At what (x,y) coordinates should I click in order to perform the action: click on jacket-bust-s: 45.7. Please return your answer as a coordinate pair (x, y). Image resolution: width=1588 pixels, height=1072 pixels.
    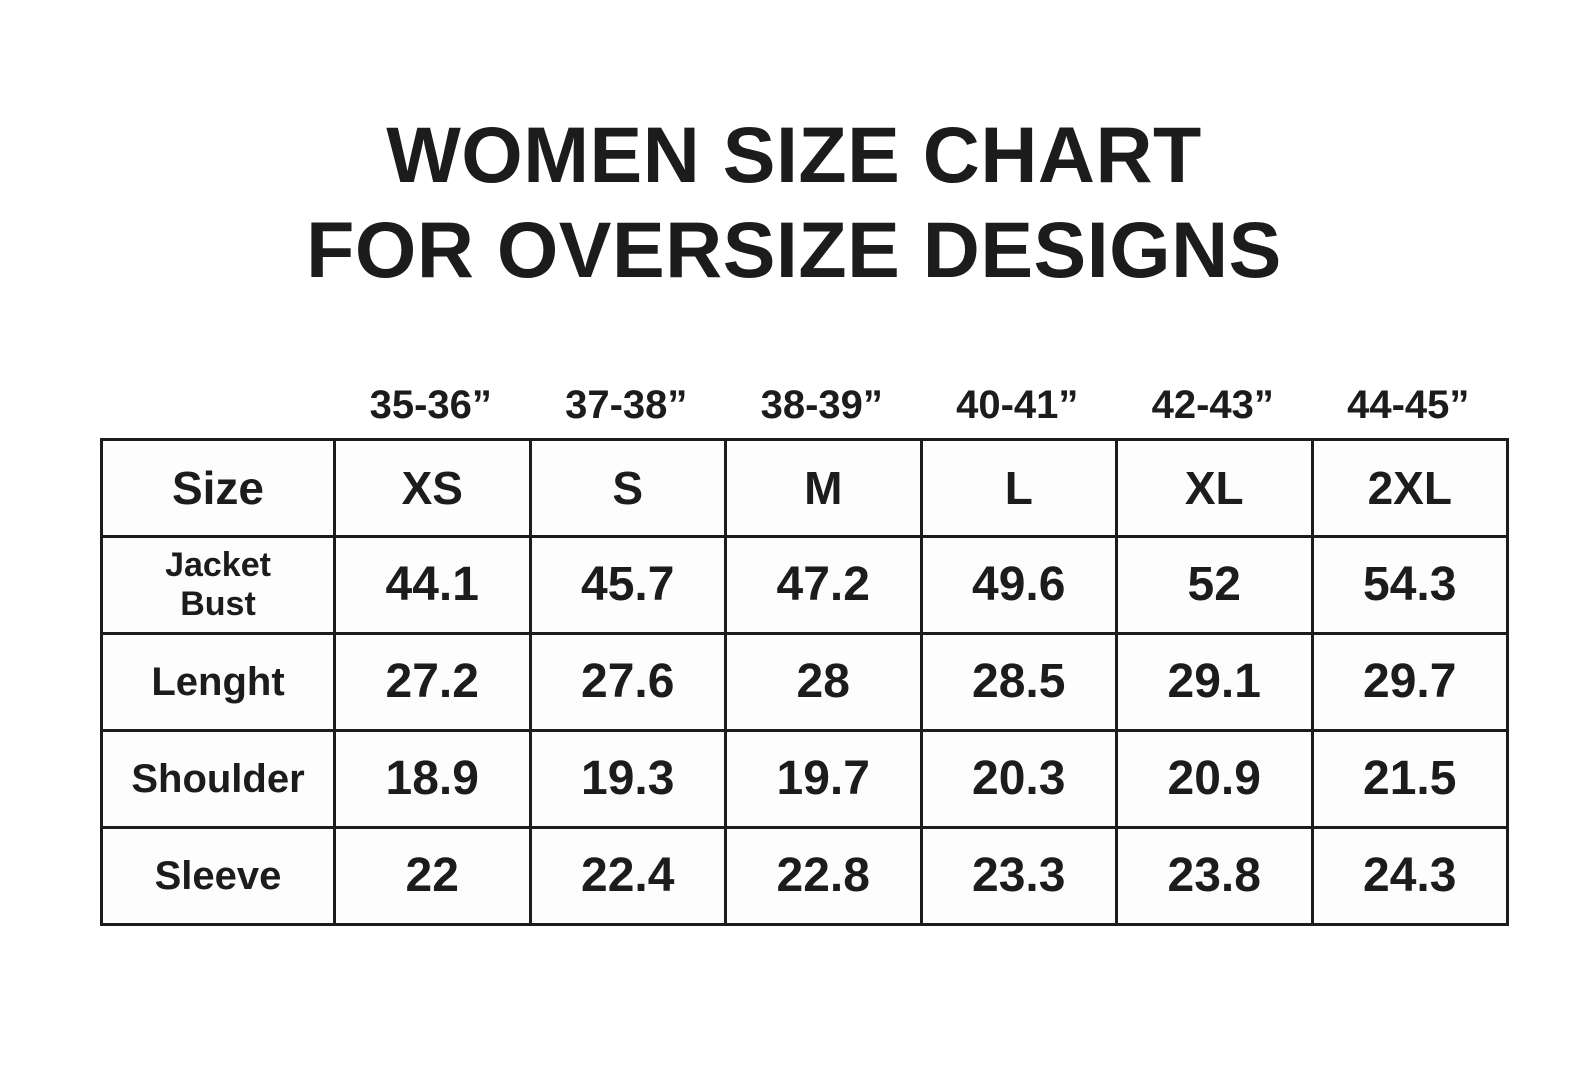
    Looking at the image, I should click on (627, 584).